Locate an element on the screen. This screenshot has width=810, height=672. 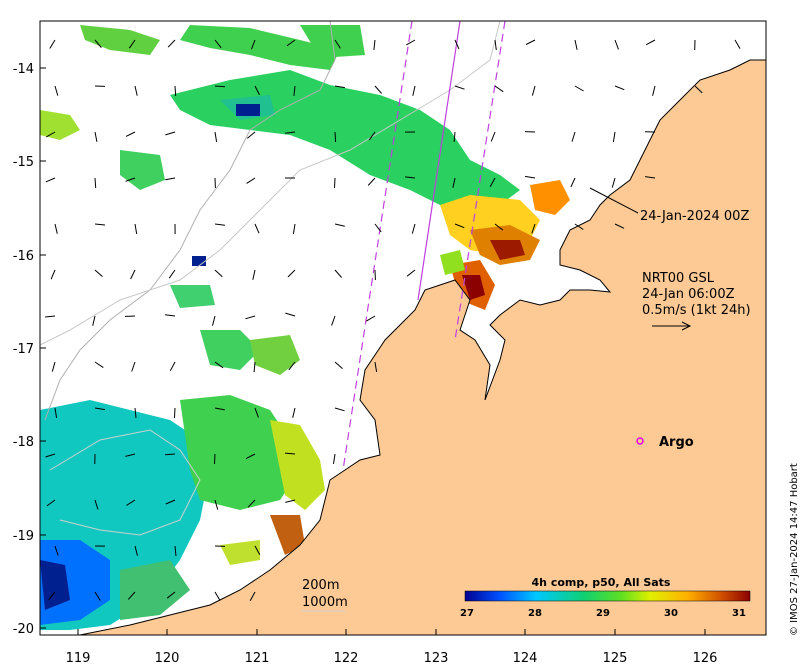
lon-tick-label: 126 is located at coordinates (705, 658).